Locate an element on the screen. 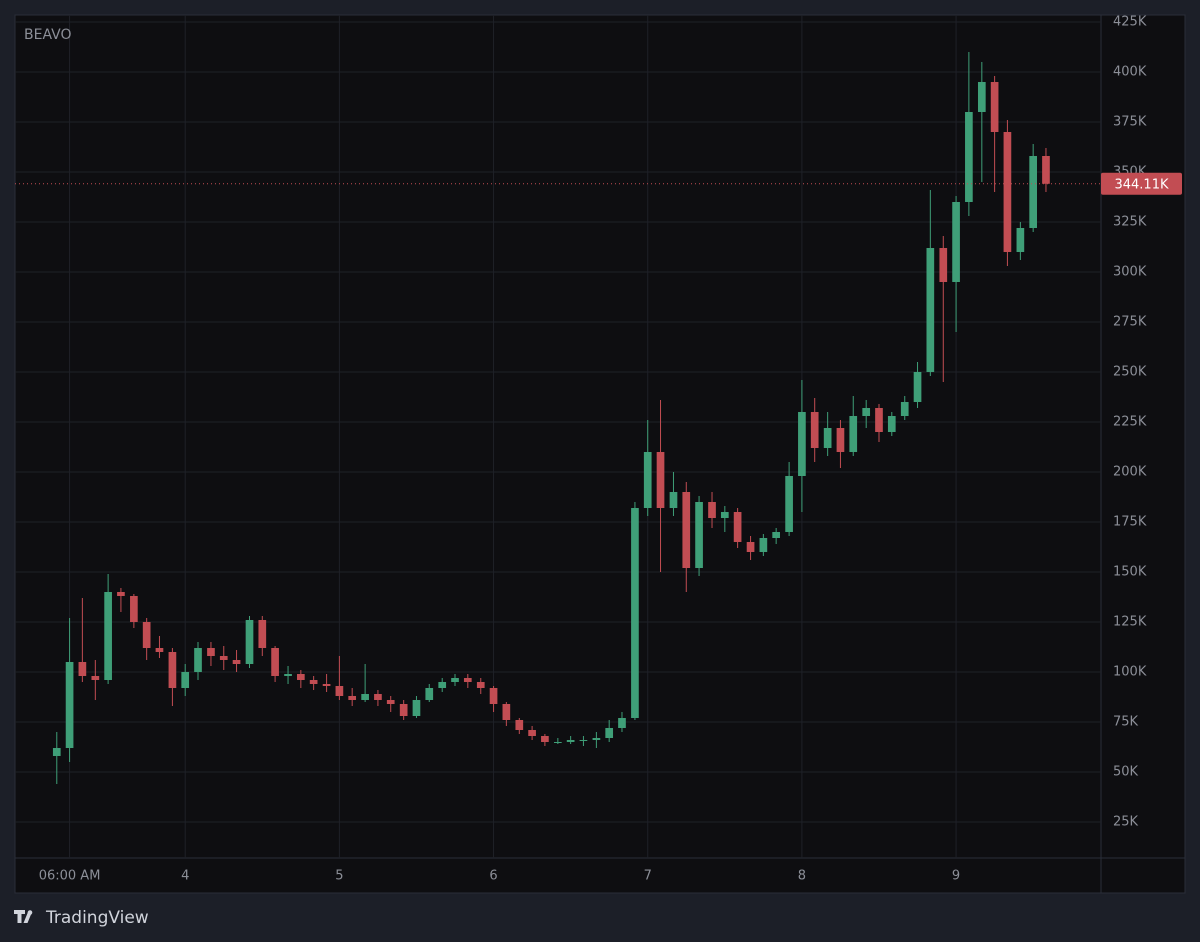 This screenshot has width=1200, height=942. y-tick-label: 425K is located at coordinates (1130, 22).